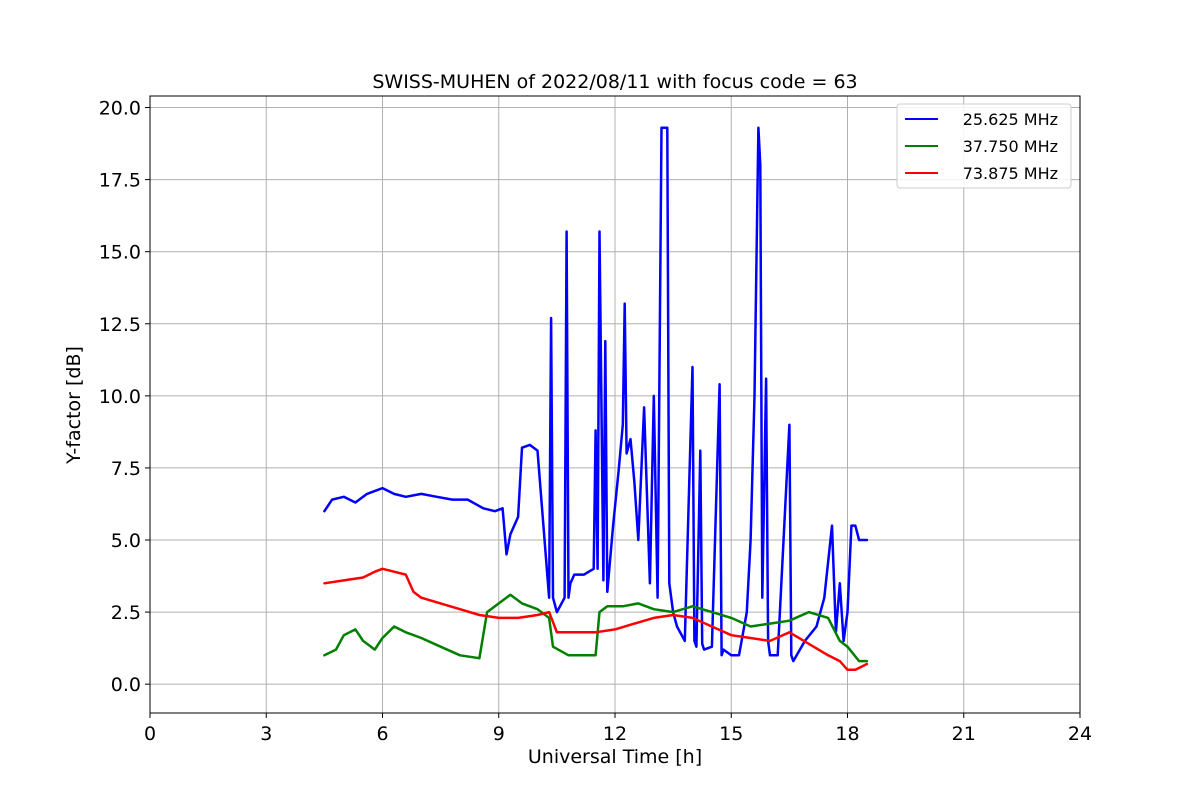 The height and width of the screenshot is (800, 1200). Describe the element at coordinates (615, 734) in the screenshot. I see `x-tick-label: 12` at that location.